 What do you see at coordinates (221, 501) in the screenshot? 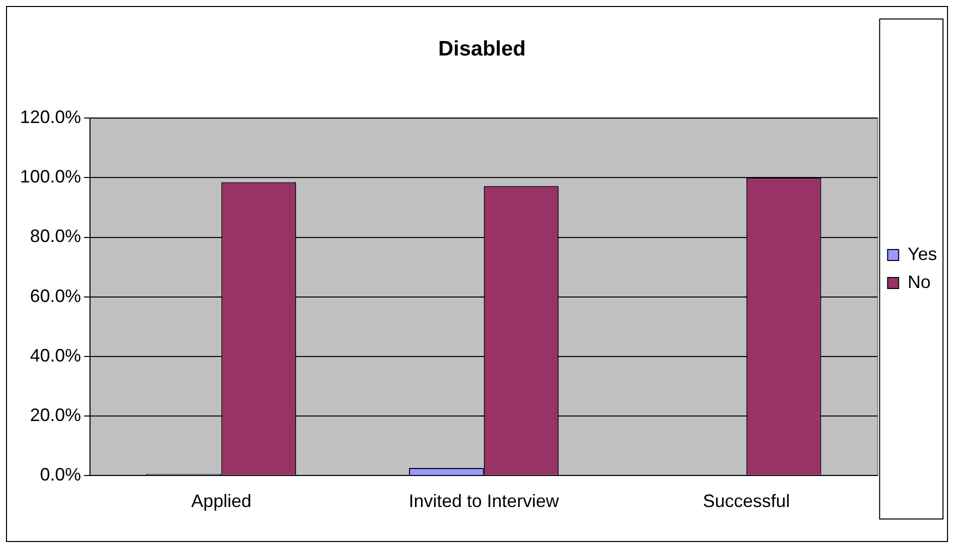
I see `x-tick-label: Applied` at bounding box center [221, 501].